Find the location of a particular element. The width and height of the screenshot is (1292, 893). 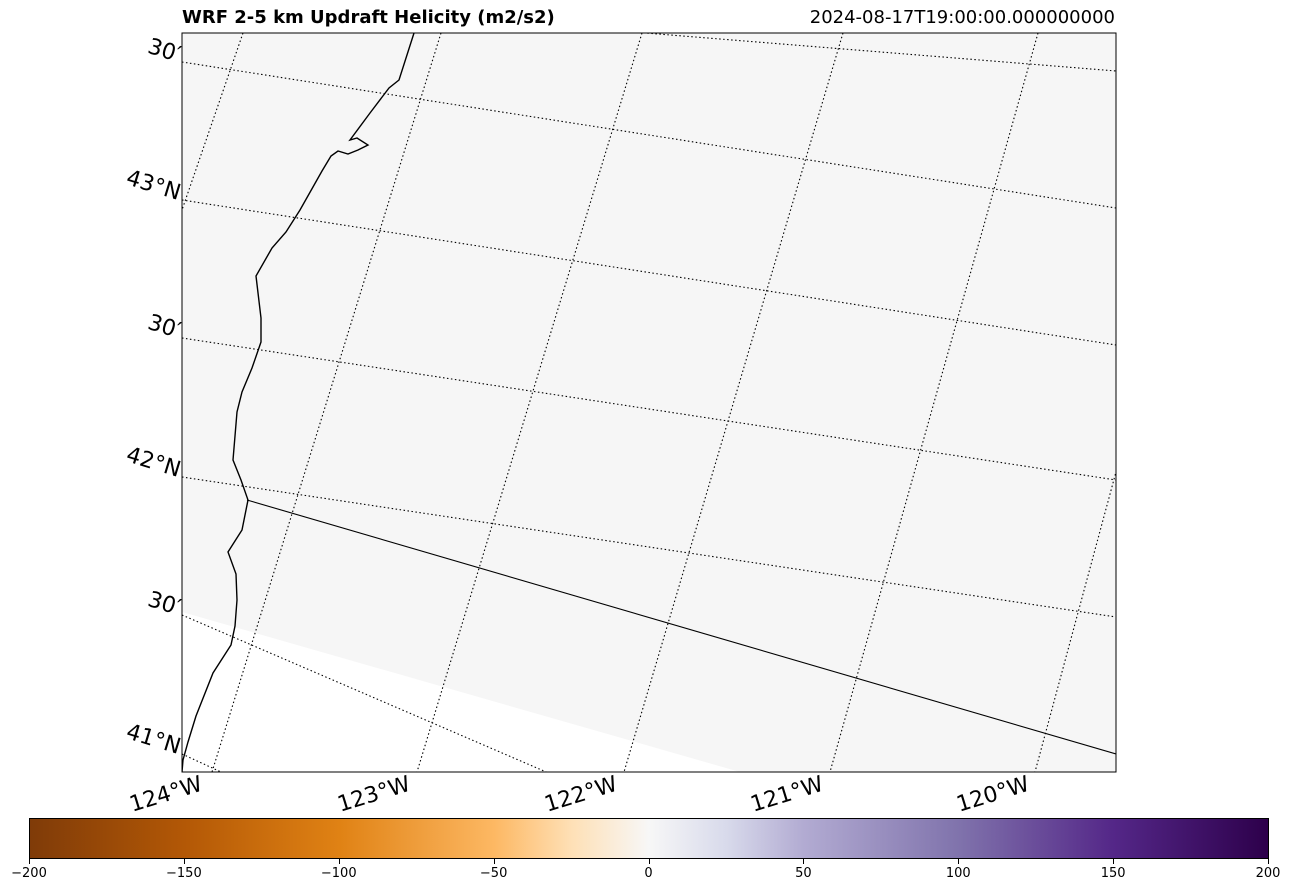

colorbar-tick-label: 150 is located at coordinates (1113, 873).